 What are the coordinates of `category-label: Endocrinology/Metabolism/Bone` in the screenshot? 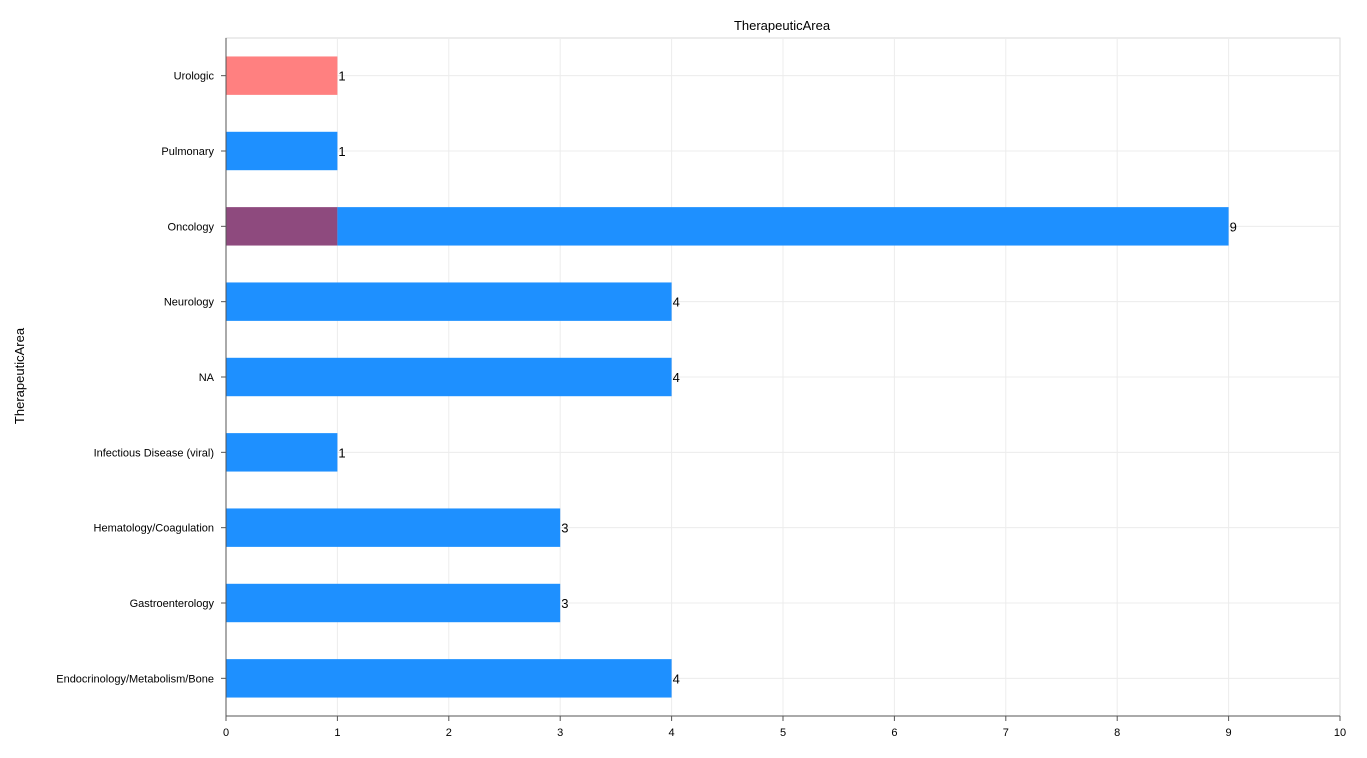 It's located at (135, 679).